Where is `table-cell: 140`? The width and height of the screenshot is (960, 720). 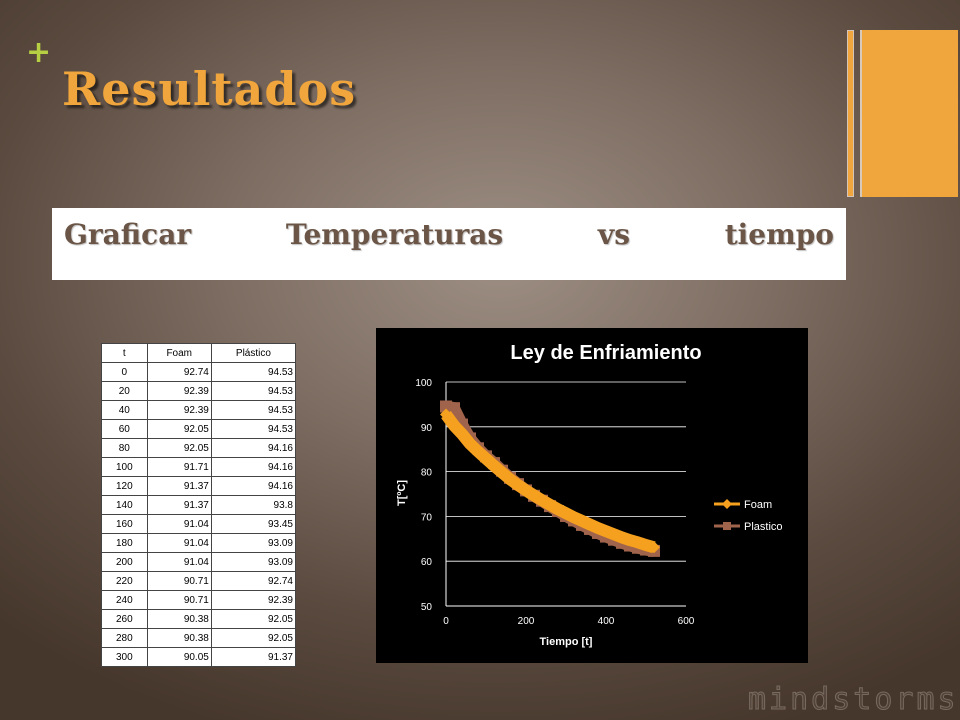 table-cell: 140 is located at coordinates (124, 505).